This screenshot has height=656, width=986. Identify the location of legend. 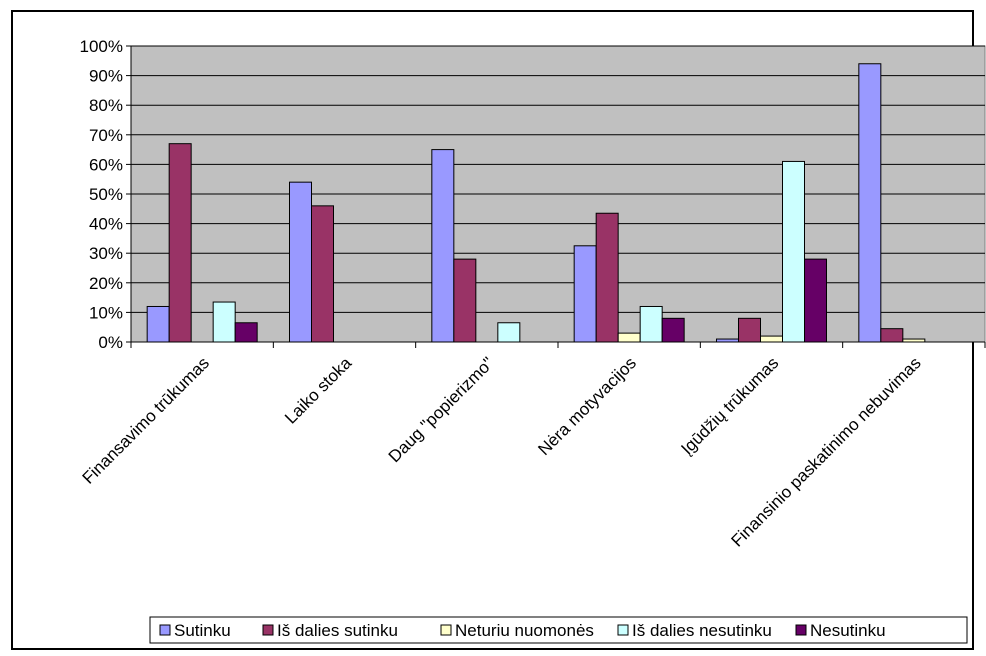
(558, 630).